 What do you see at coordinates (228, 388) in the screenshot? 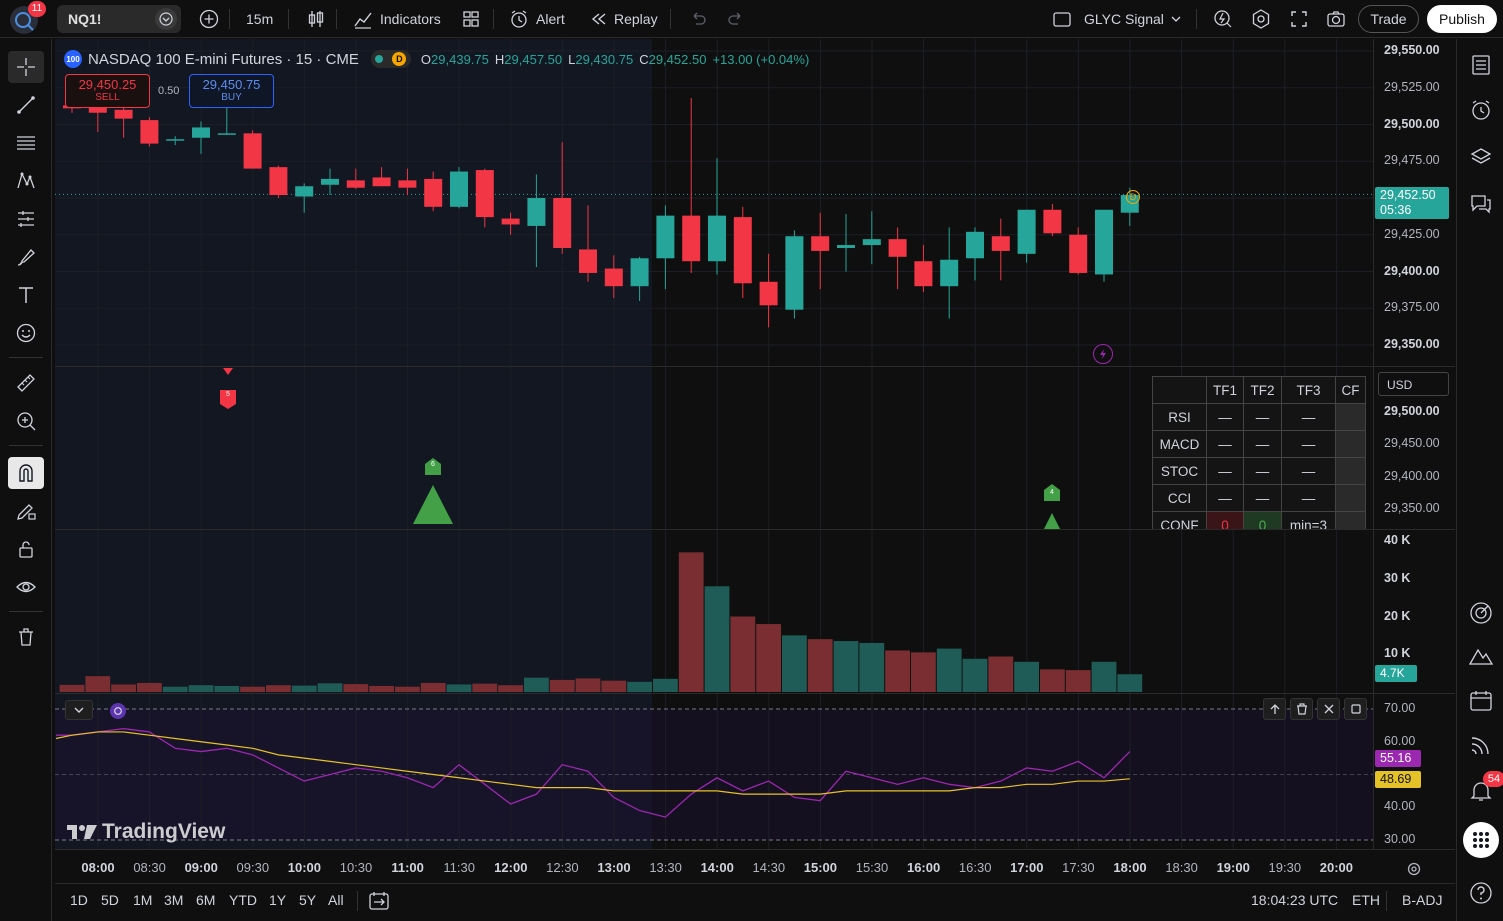
I see `sell-signal-marker` at bounding box center [228, 388].